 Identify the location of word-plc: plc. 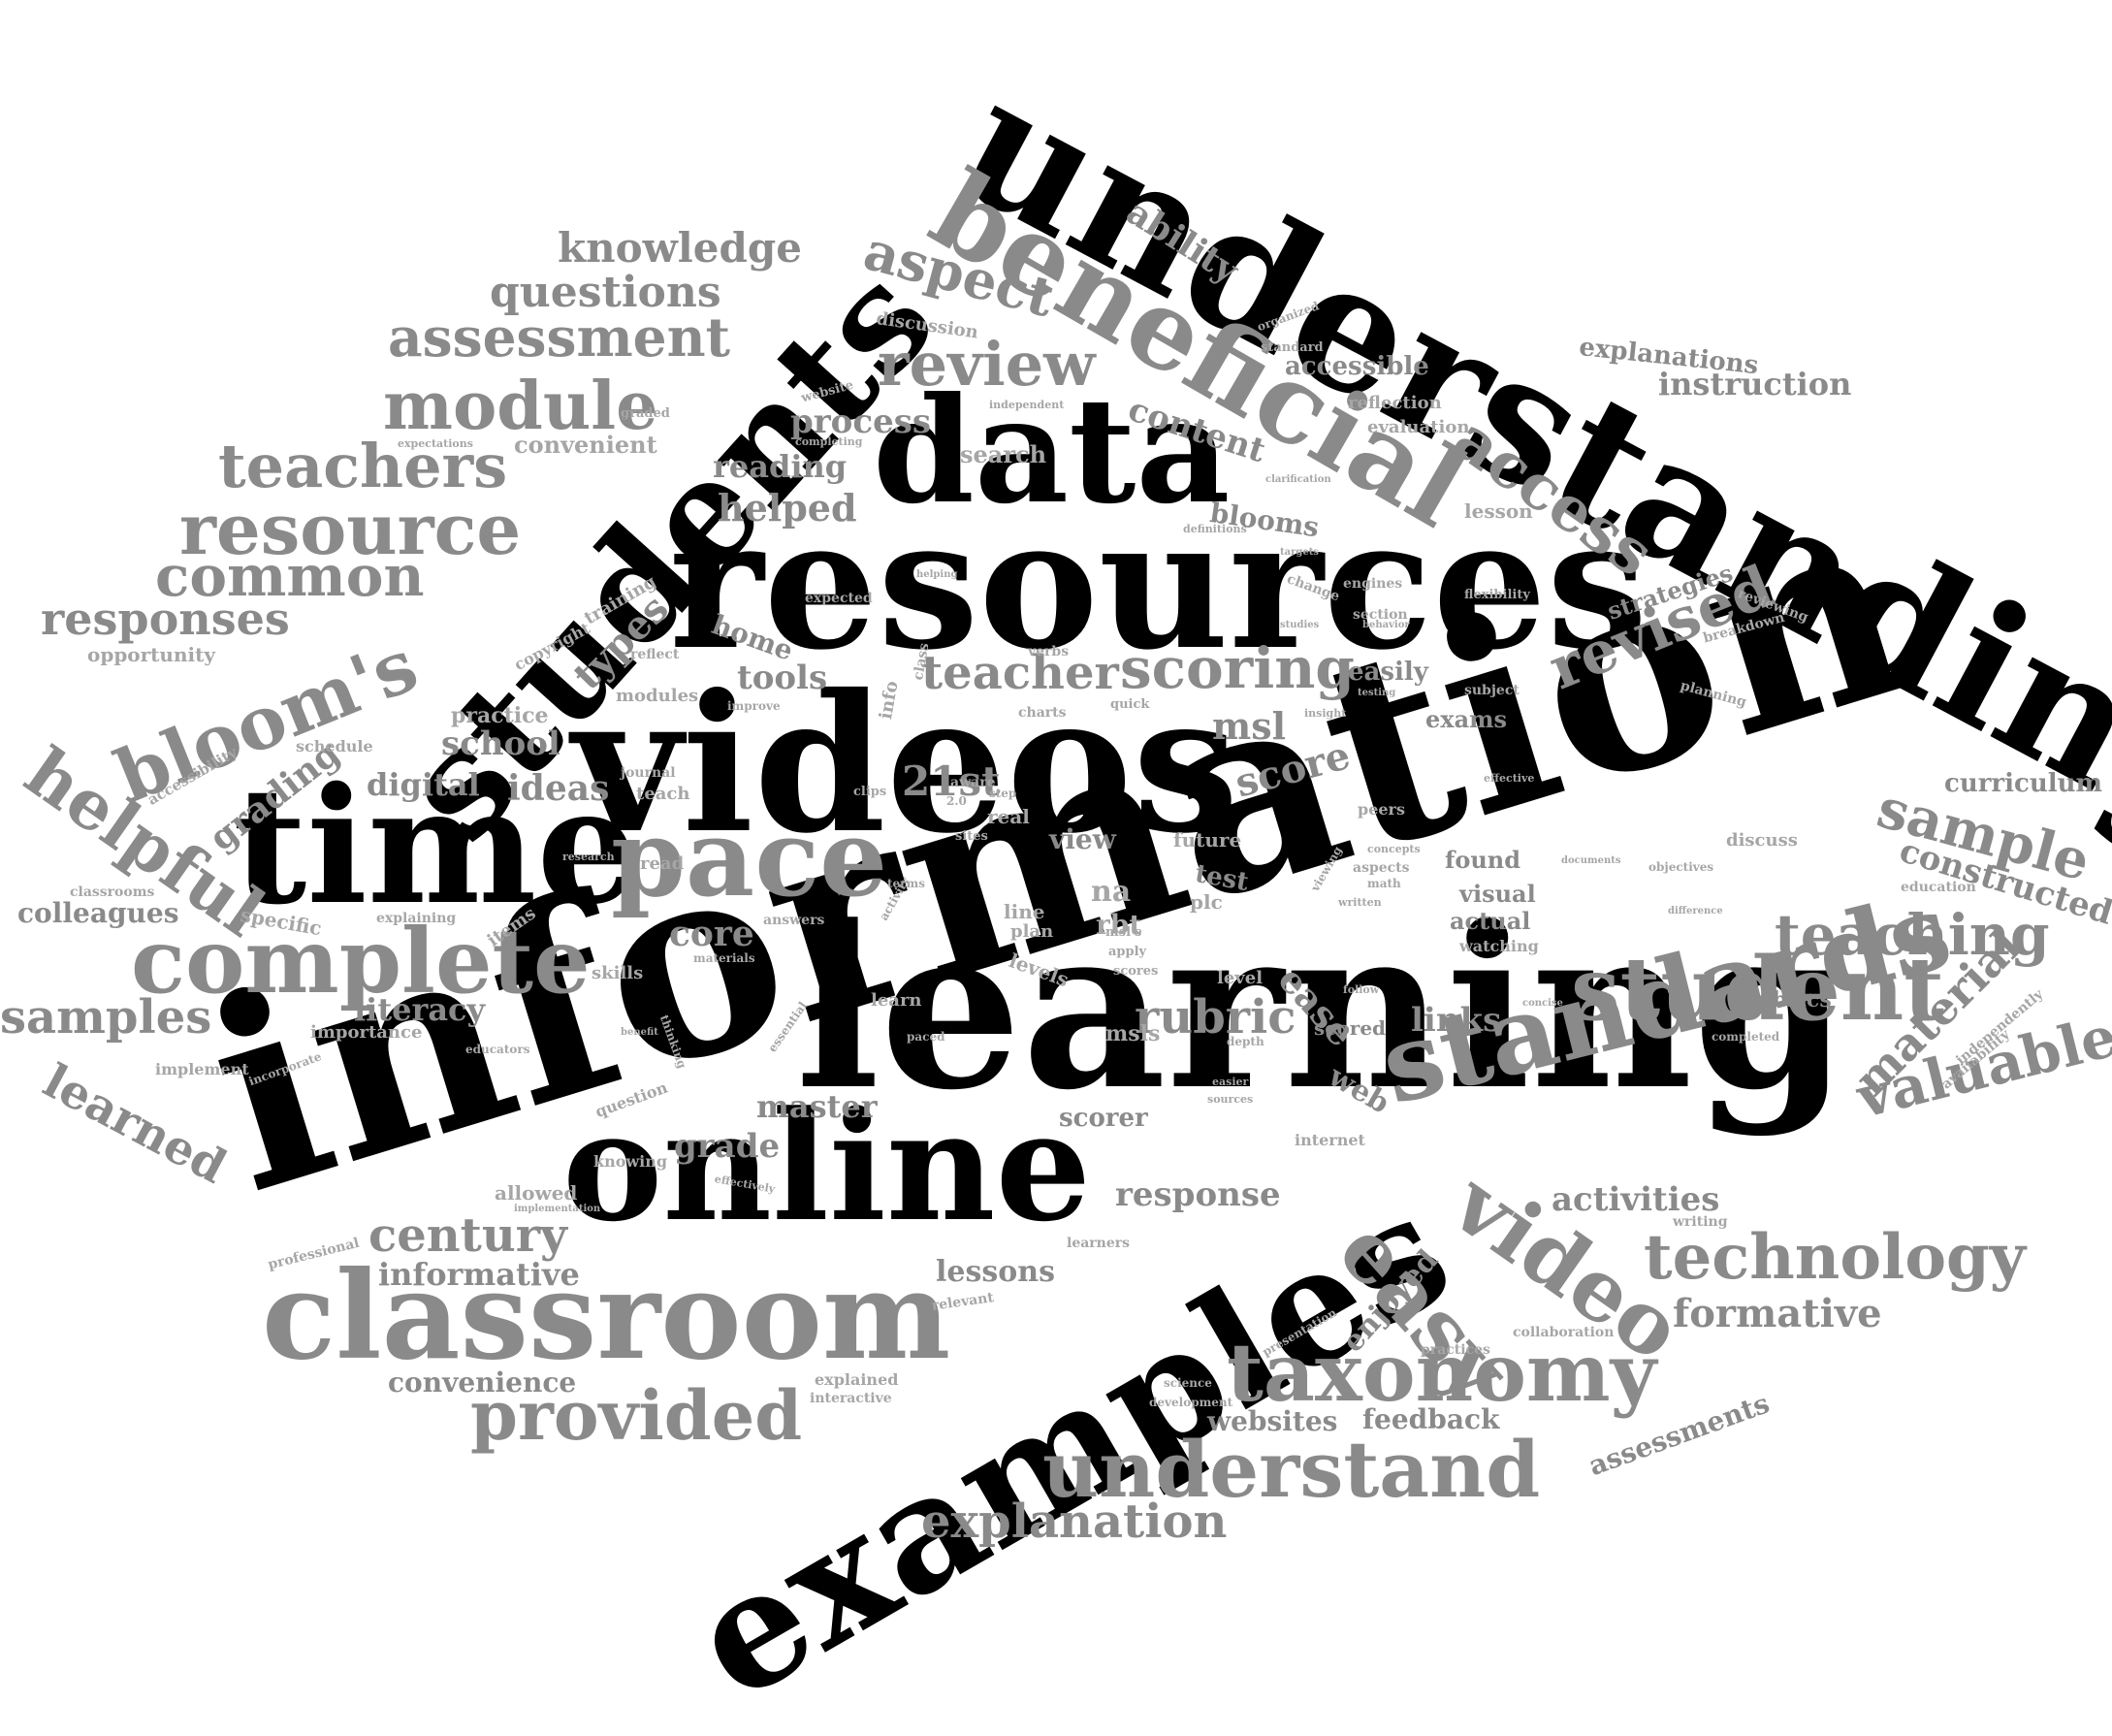
(1206, 902).